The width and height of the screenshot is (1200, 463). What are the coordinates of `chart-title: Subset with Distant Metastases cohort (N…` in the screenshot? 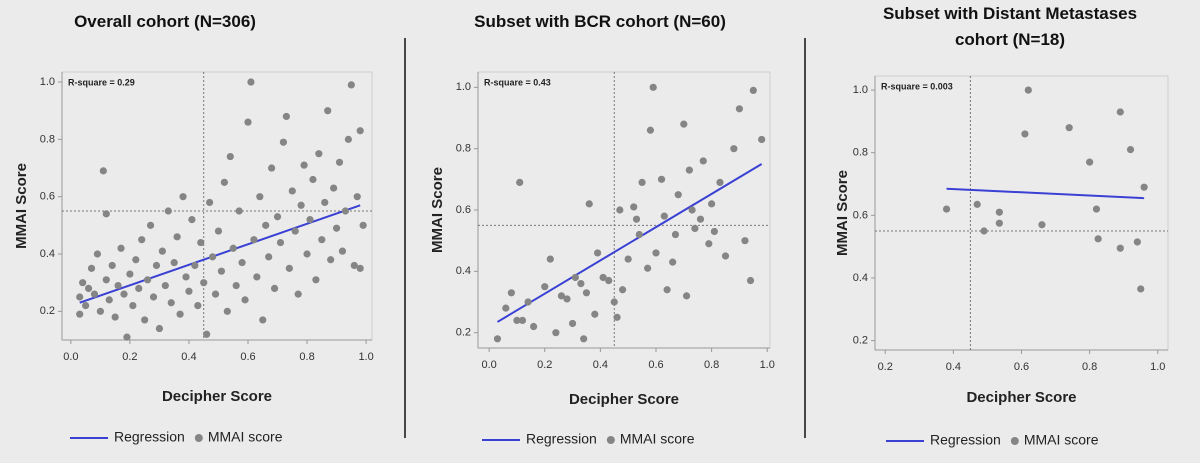 It's located at (1010, 26).